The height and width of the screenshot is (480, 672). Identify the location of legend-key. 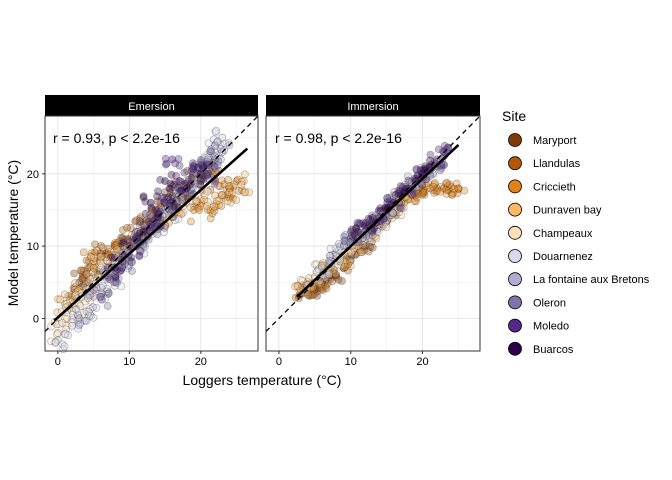
(515, 186).